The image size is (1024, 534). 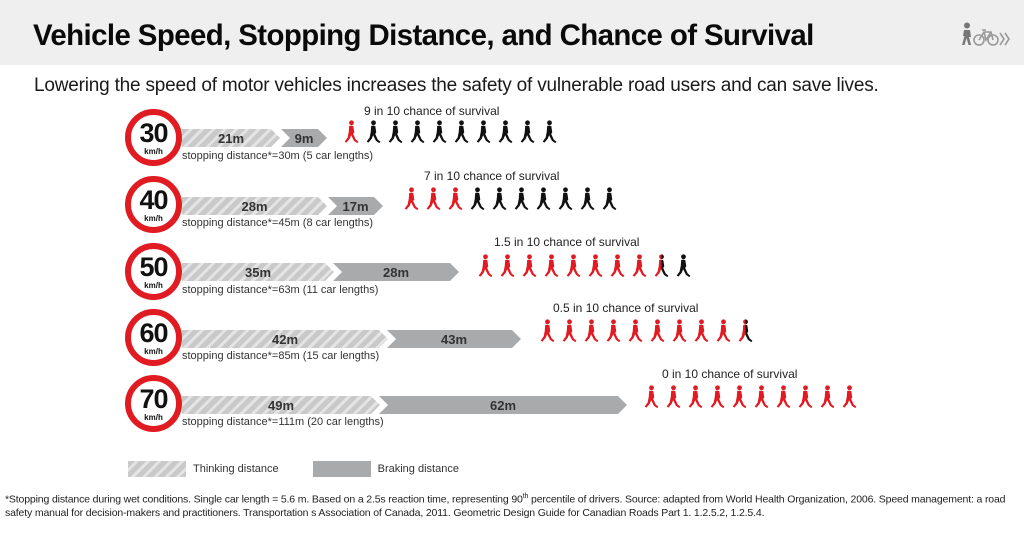 What do you see at coordinates (153, 200) in the screenshot?
I see `speed-value: 40` at bounding box center [153, 200].